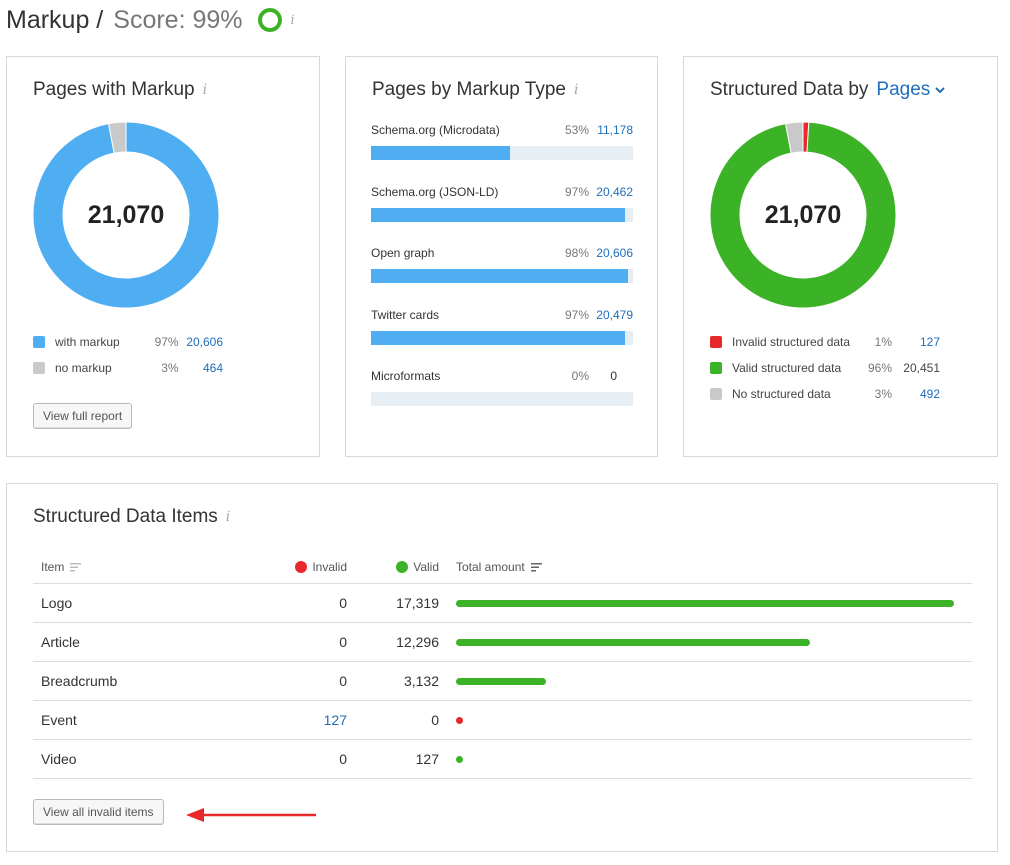 Image resolution: width=1010 pixels, height=865 pixels. I want to click on markup-type-value: 0, so click(613, 376).